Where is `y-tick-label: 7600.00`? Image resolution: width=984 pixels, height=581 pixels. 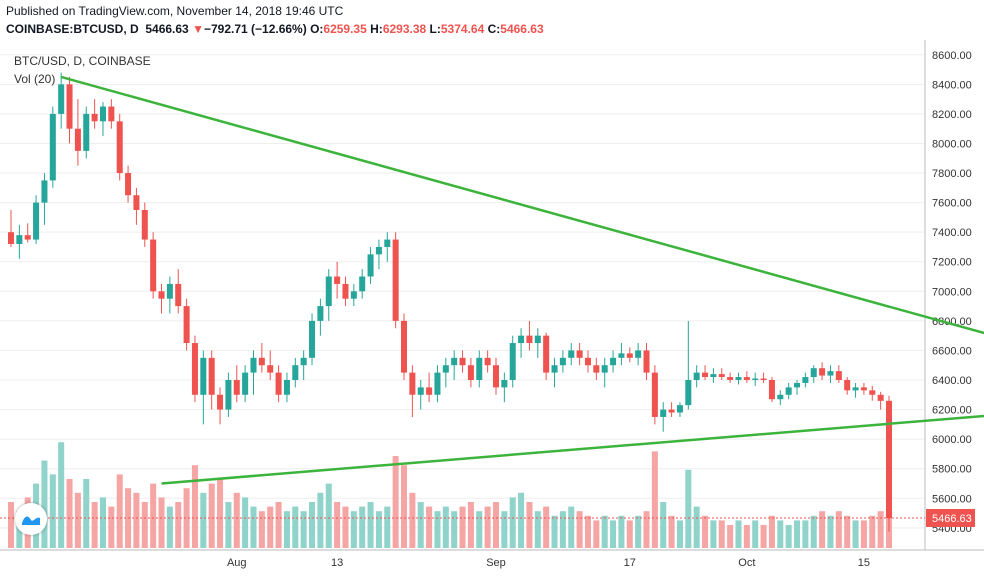 y-tick-label: 7600.00 is located at coordinates (952, 204).